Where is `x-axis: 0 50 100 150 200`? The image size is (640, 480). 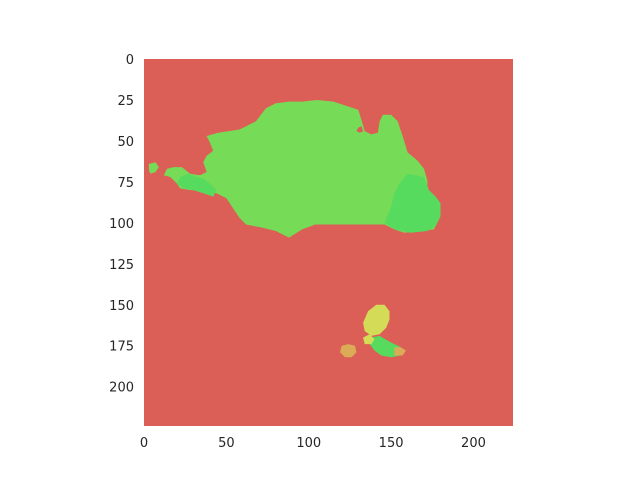 x-axis: 0 50 100 150 200 is located at coordinates (313, 443).